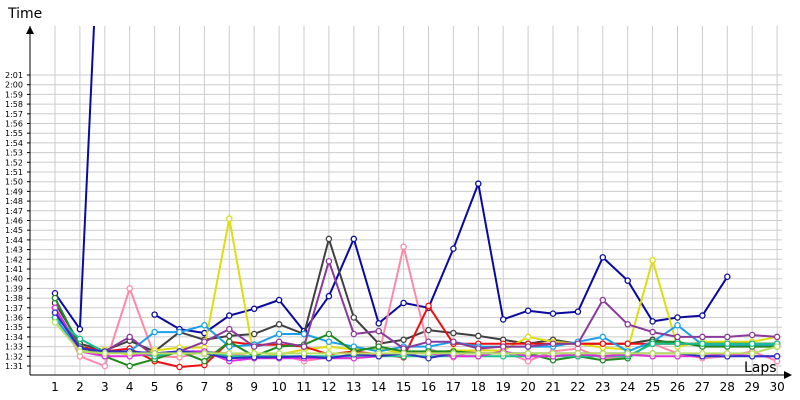 Image resolution: width=800 pixels, height=400 pixels. Describe the element at coordinates (14, 211) in the screenshot. I see `y-tick-label: 1:47` at that location.